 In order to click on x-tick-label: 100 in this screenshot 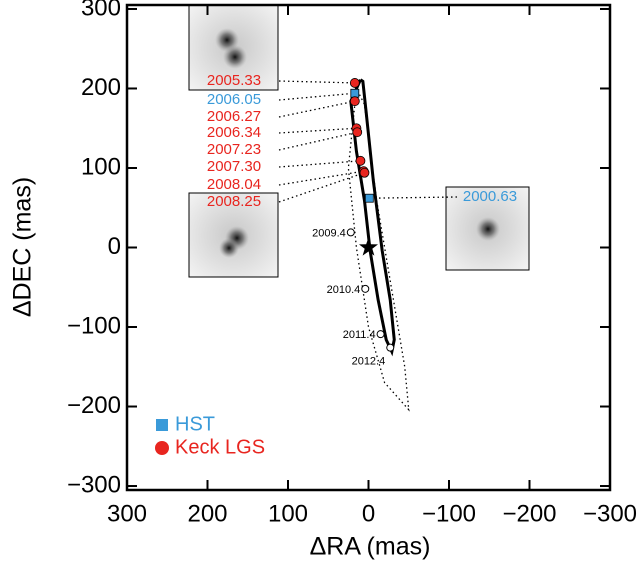, I will do `click(288, 513)`.